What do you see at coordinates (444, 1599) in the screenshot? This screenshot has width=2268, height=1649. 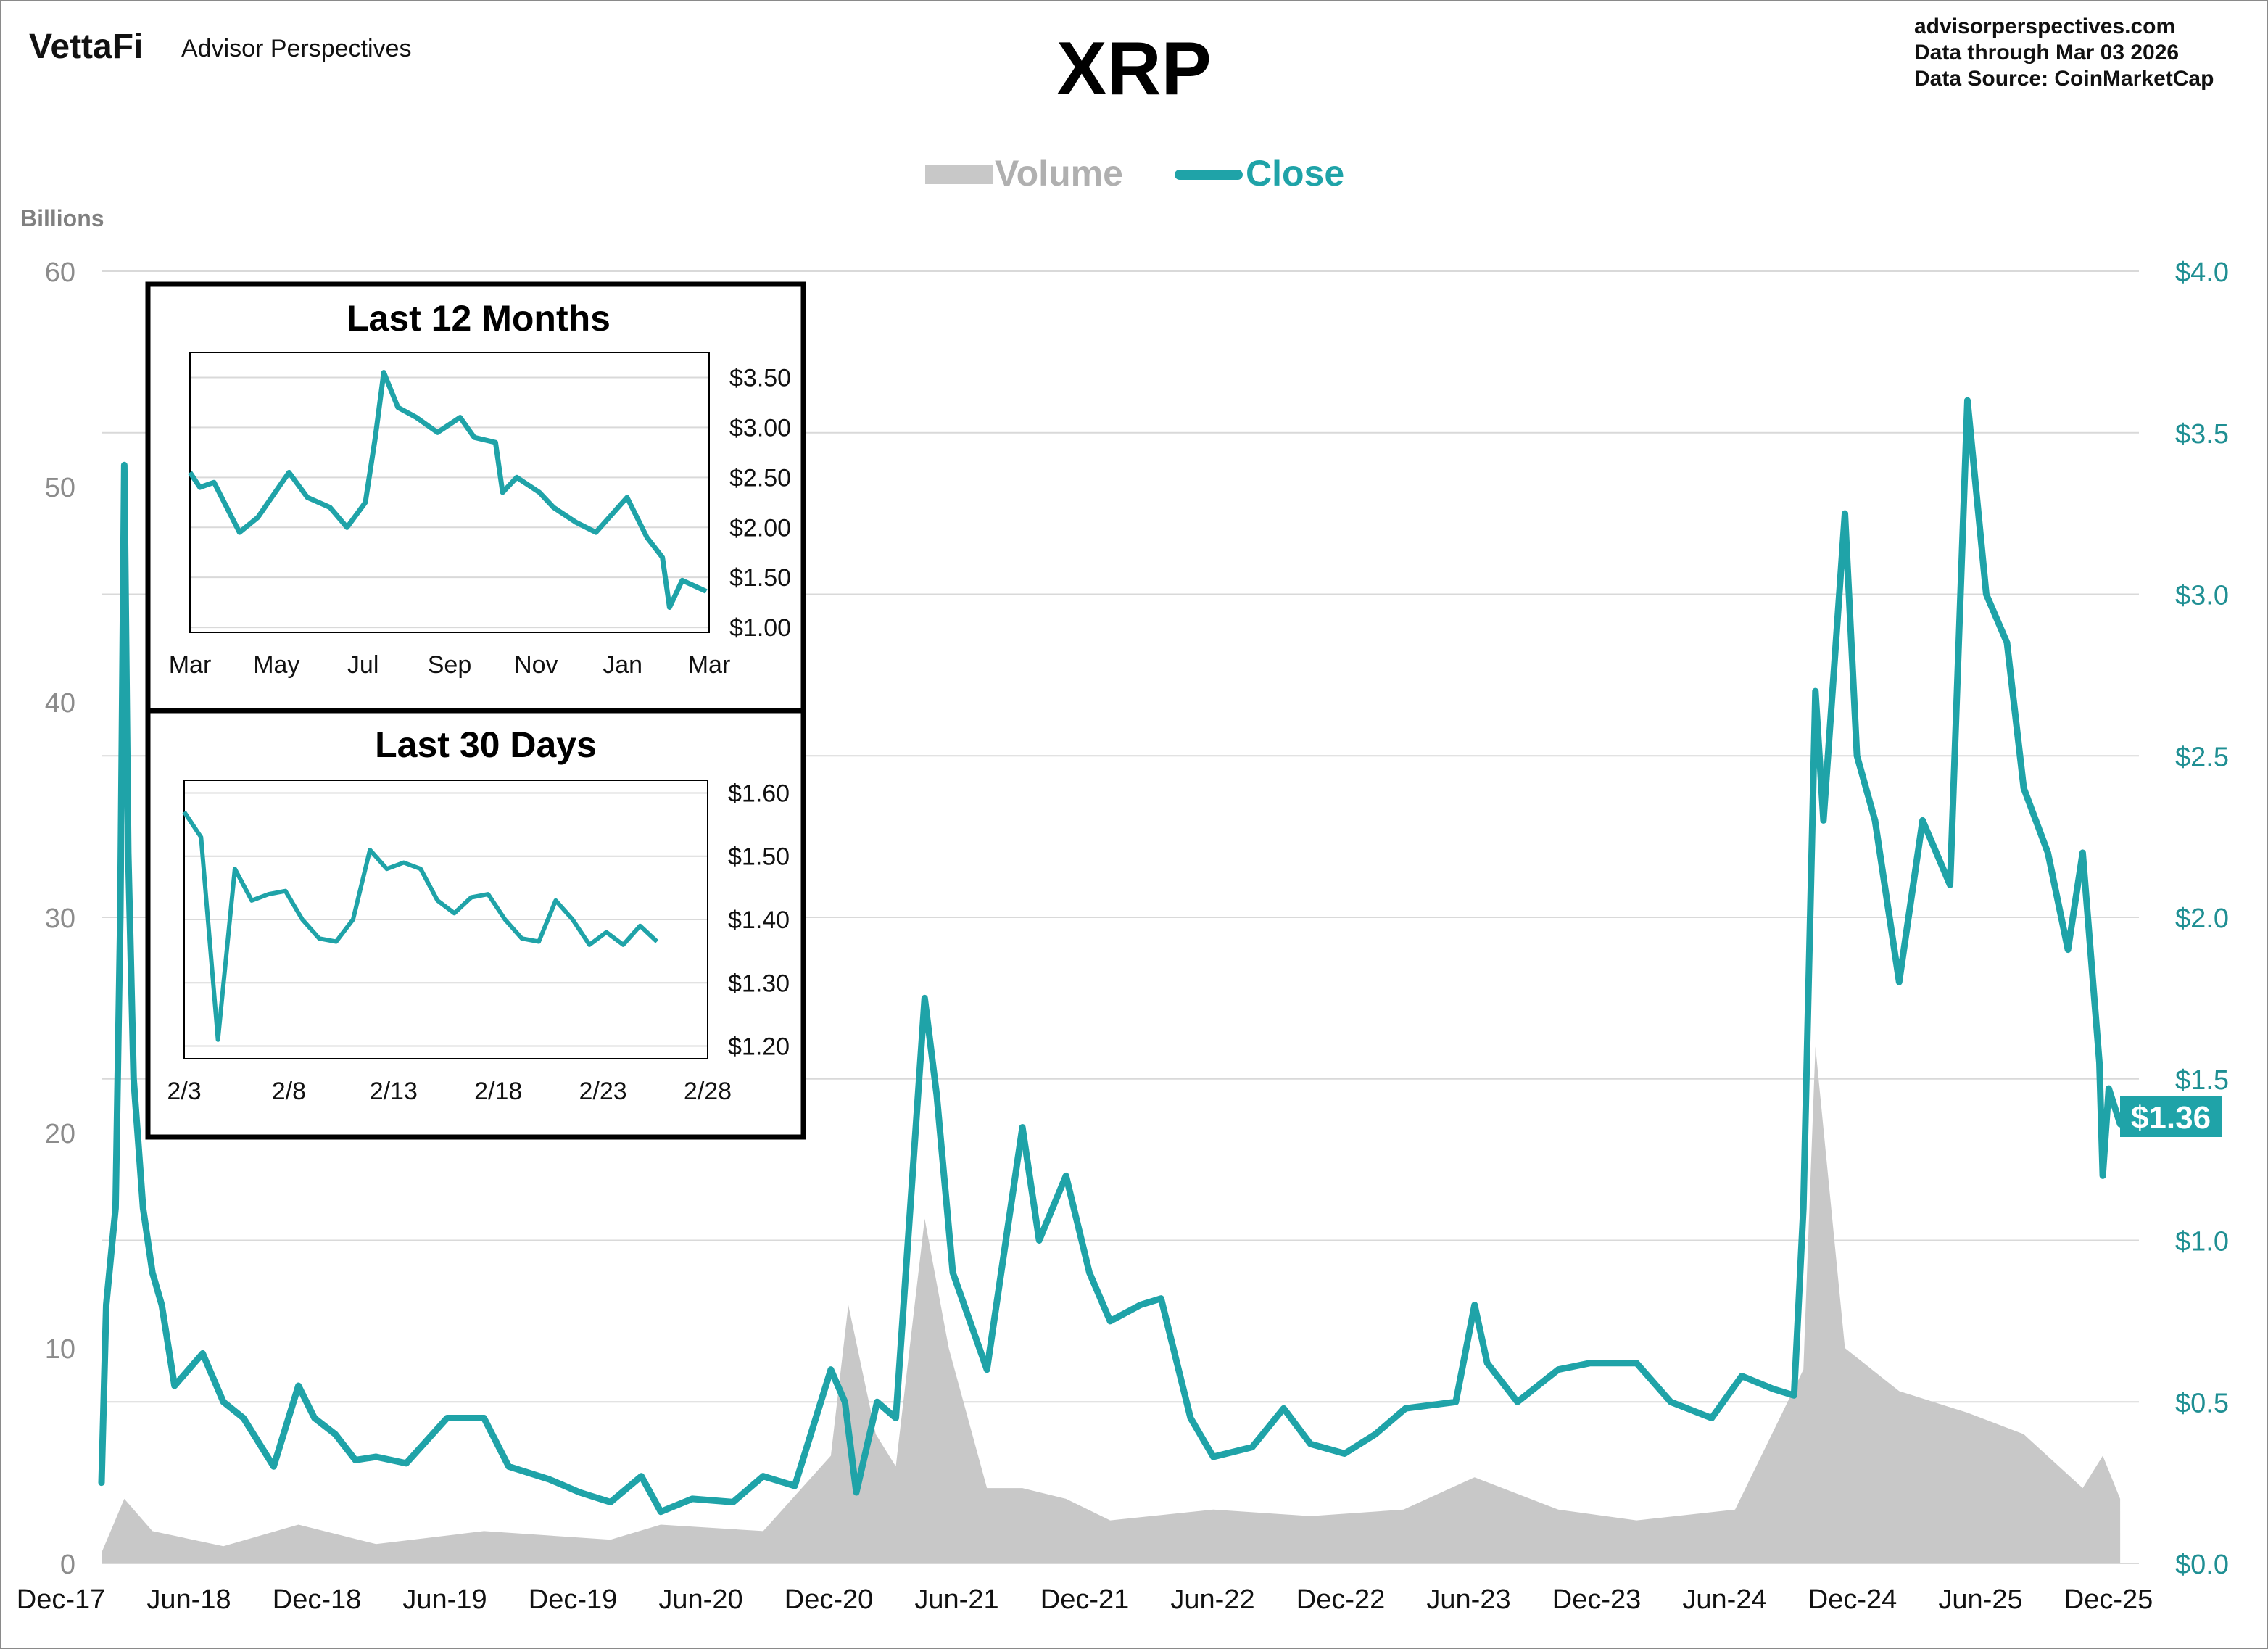 I see `x-tick-label: Jun-19` at bounding box center [444, 1599].